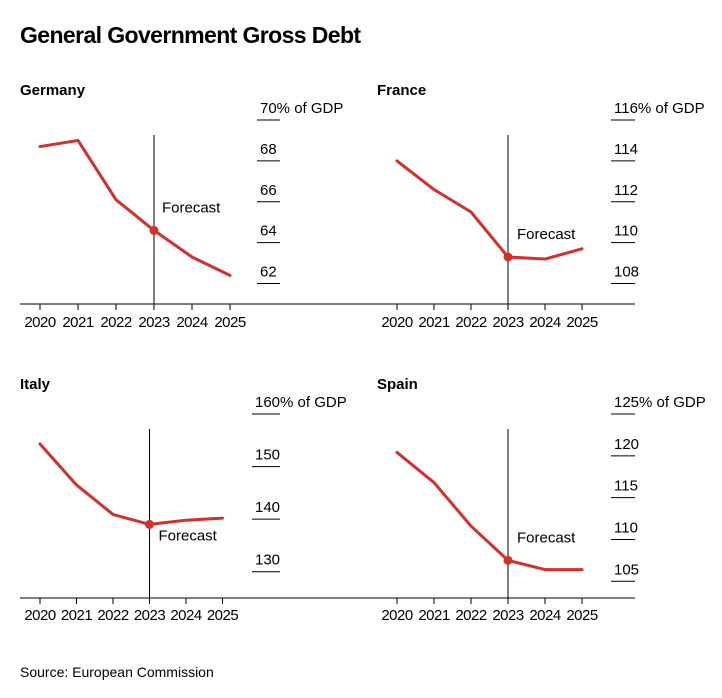 The width and height of the screenshot is (722, 698). Describe the element at coordinates (149, 524) in the screenshot. I see `italy-forecast-point` at that location.